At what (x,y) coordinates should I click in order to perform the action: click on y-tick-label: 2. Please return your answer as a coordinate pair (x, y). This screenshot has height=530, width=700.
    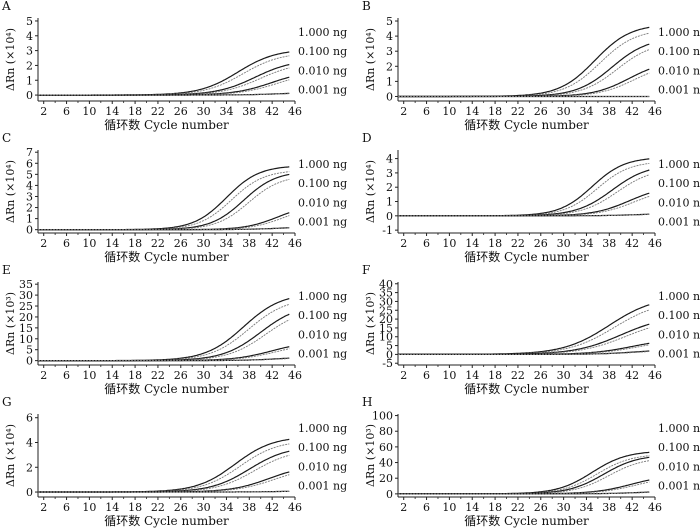
    Looking at the image, I should click on (29, 467).